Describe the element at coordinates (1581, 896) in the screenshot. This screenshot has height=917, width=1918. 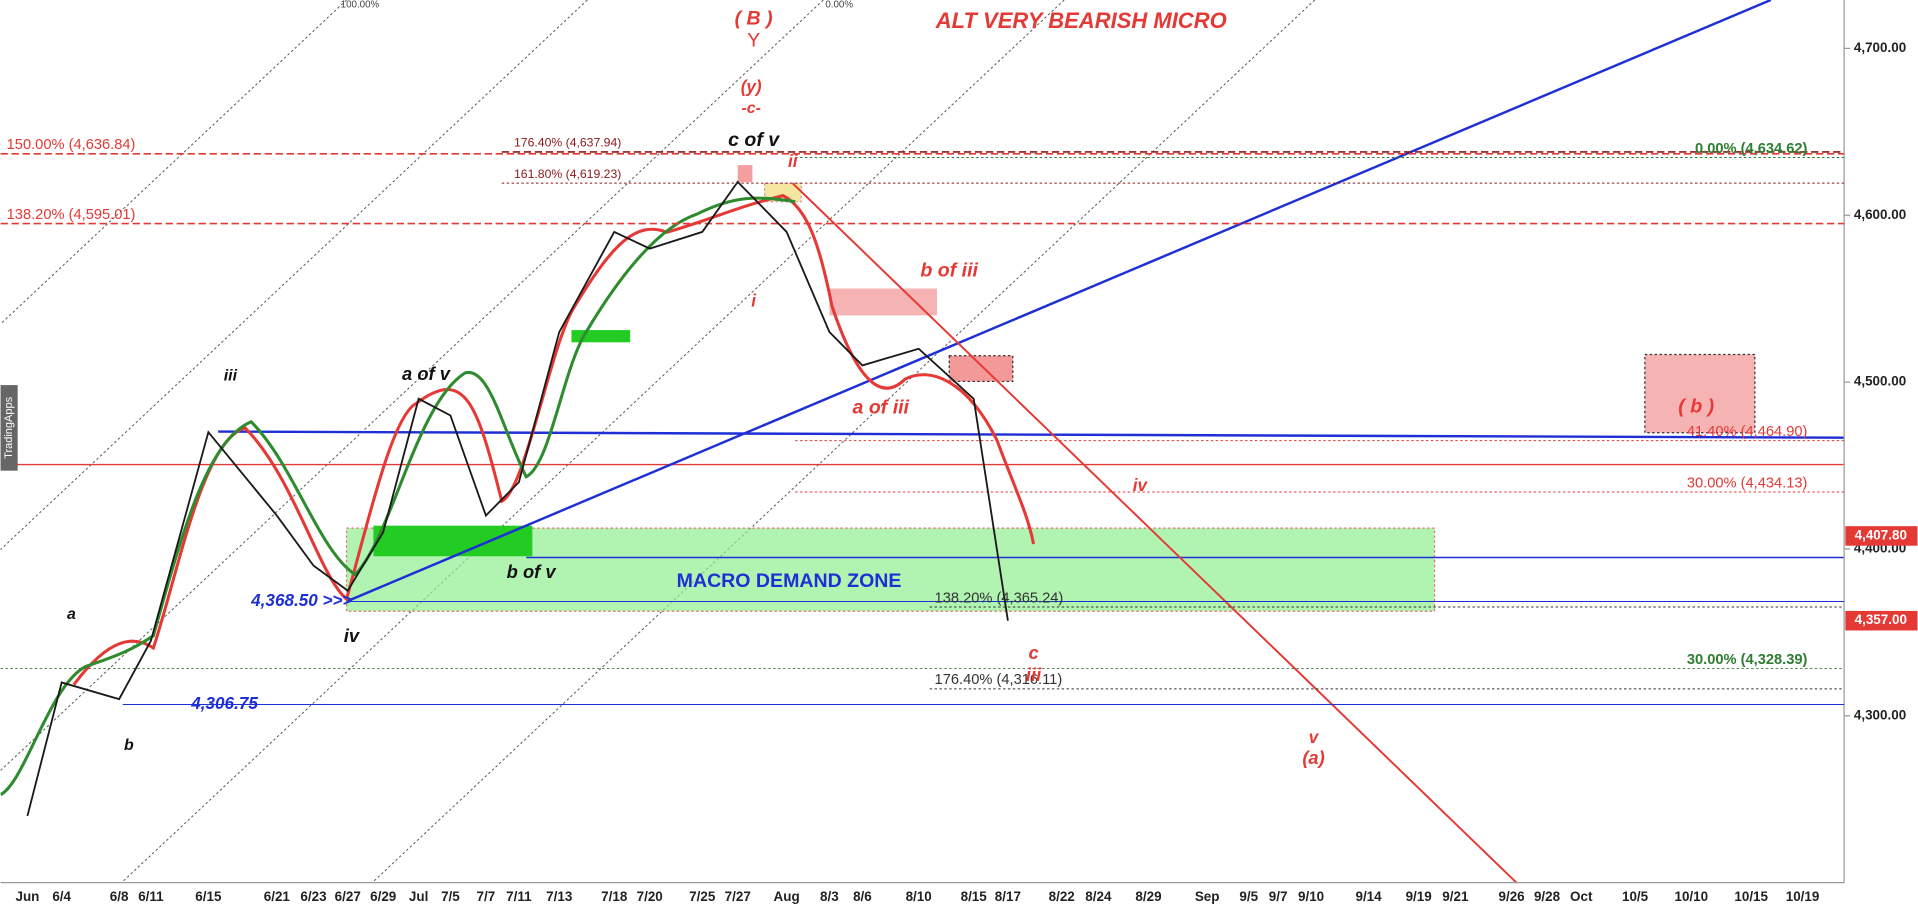
I see `x-tick-label: Oct` at that location.